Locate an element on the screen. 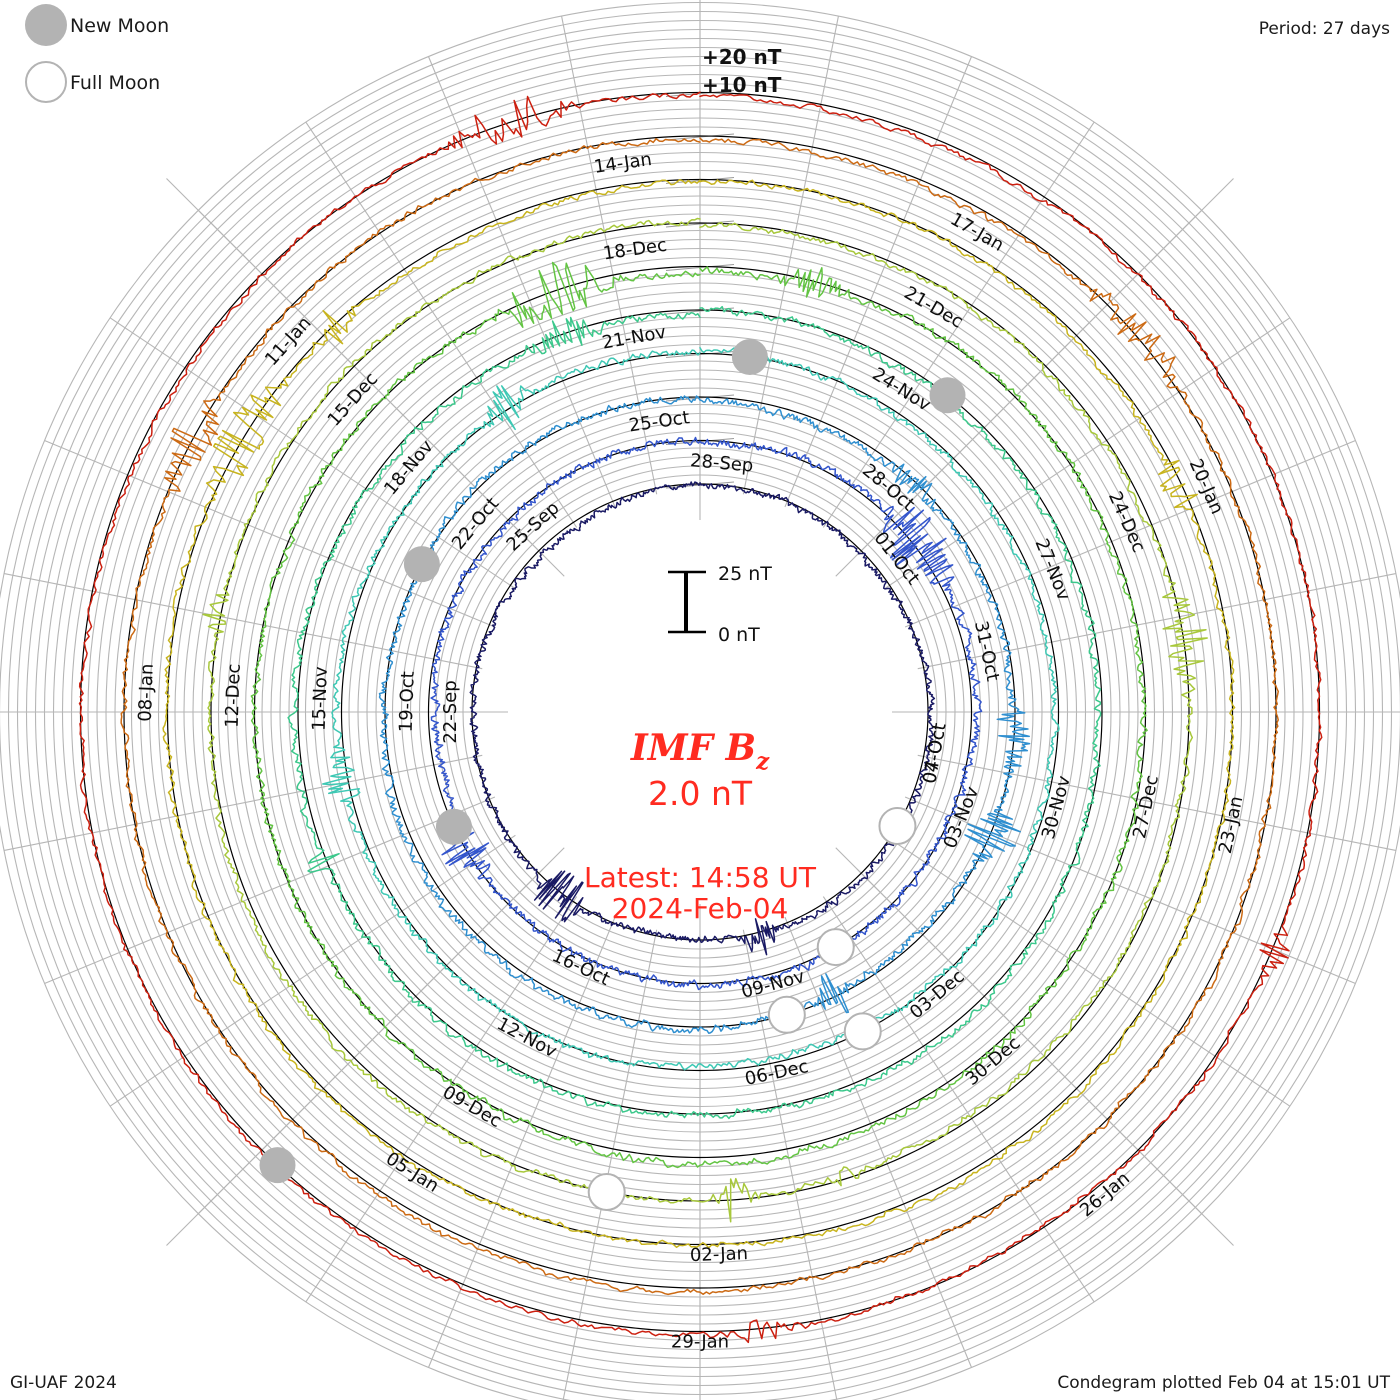  scale-bar: 25 nT 0 nT is located at coordinates (720, 604).